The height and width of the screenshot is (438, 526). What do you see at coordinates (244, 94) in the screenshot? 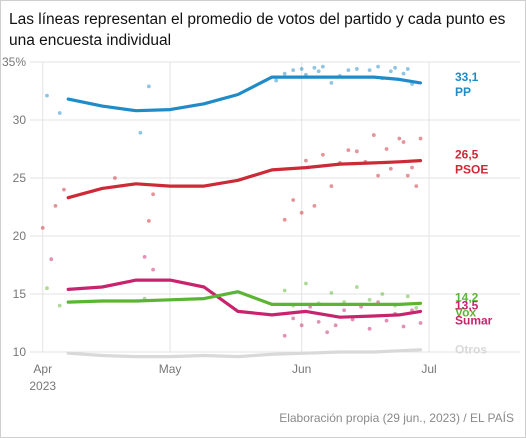
I see `average-line-pp` at bounding box center [244, 94].